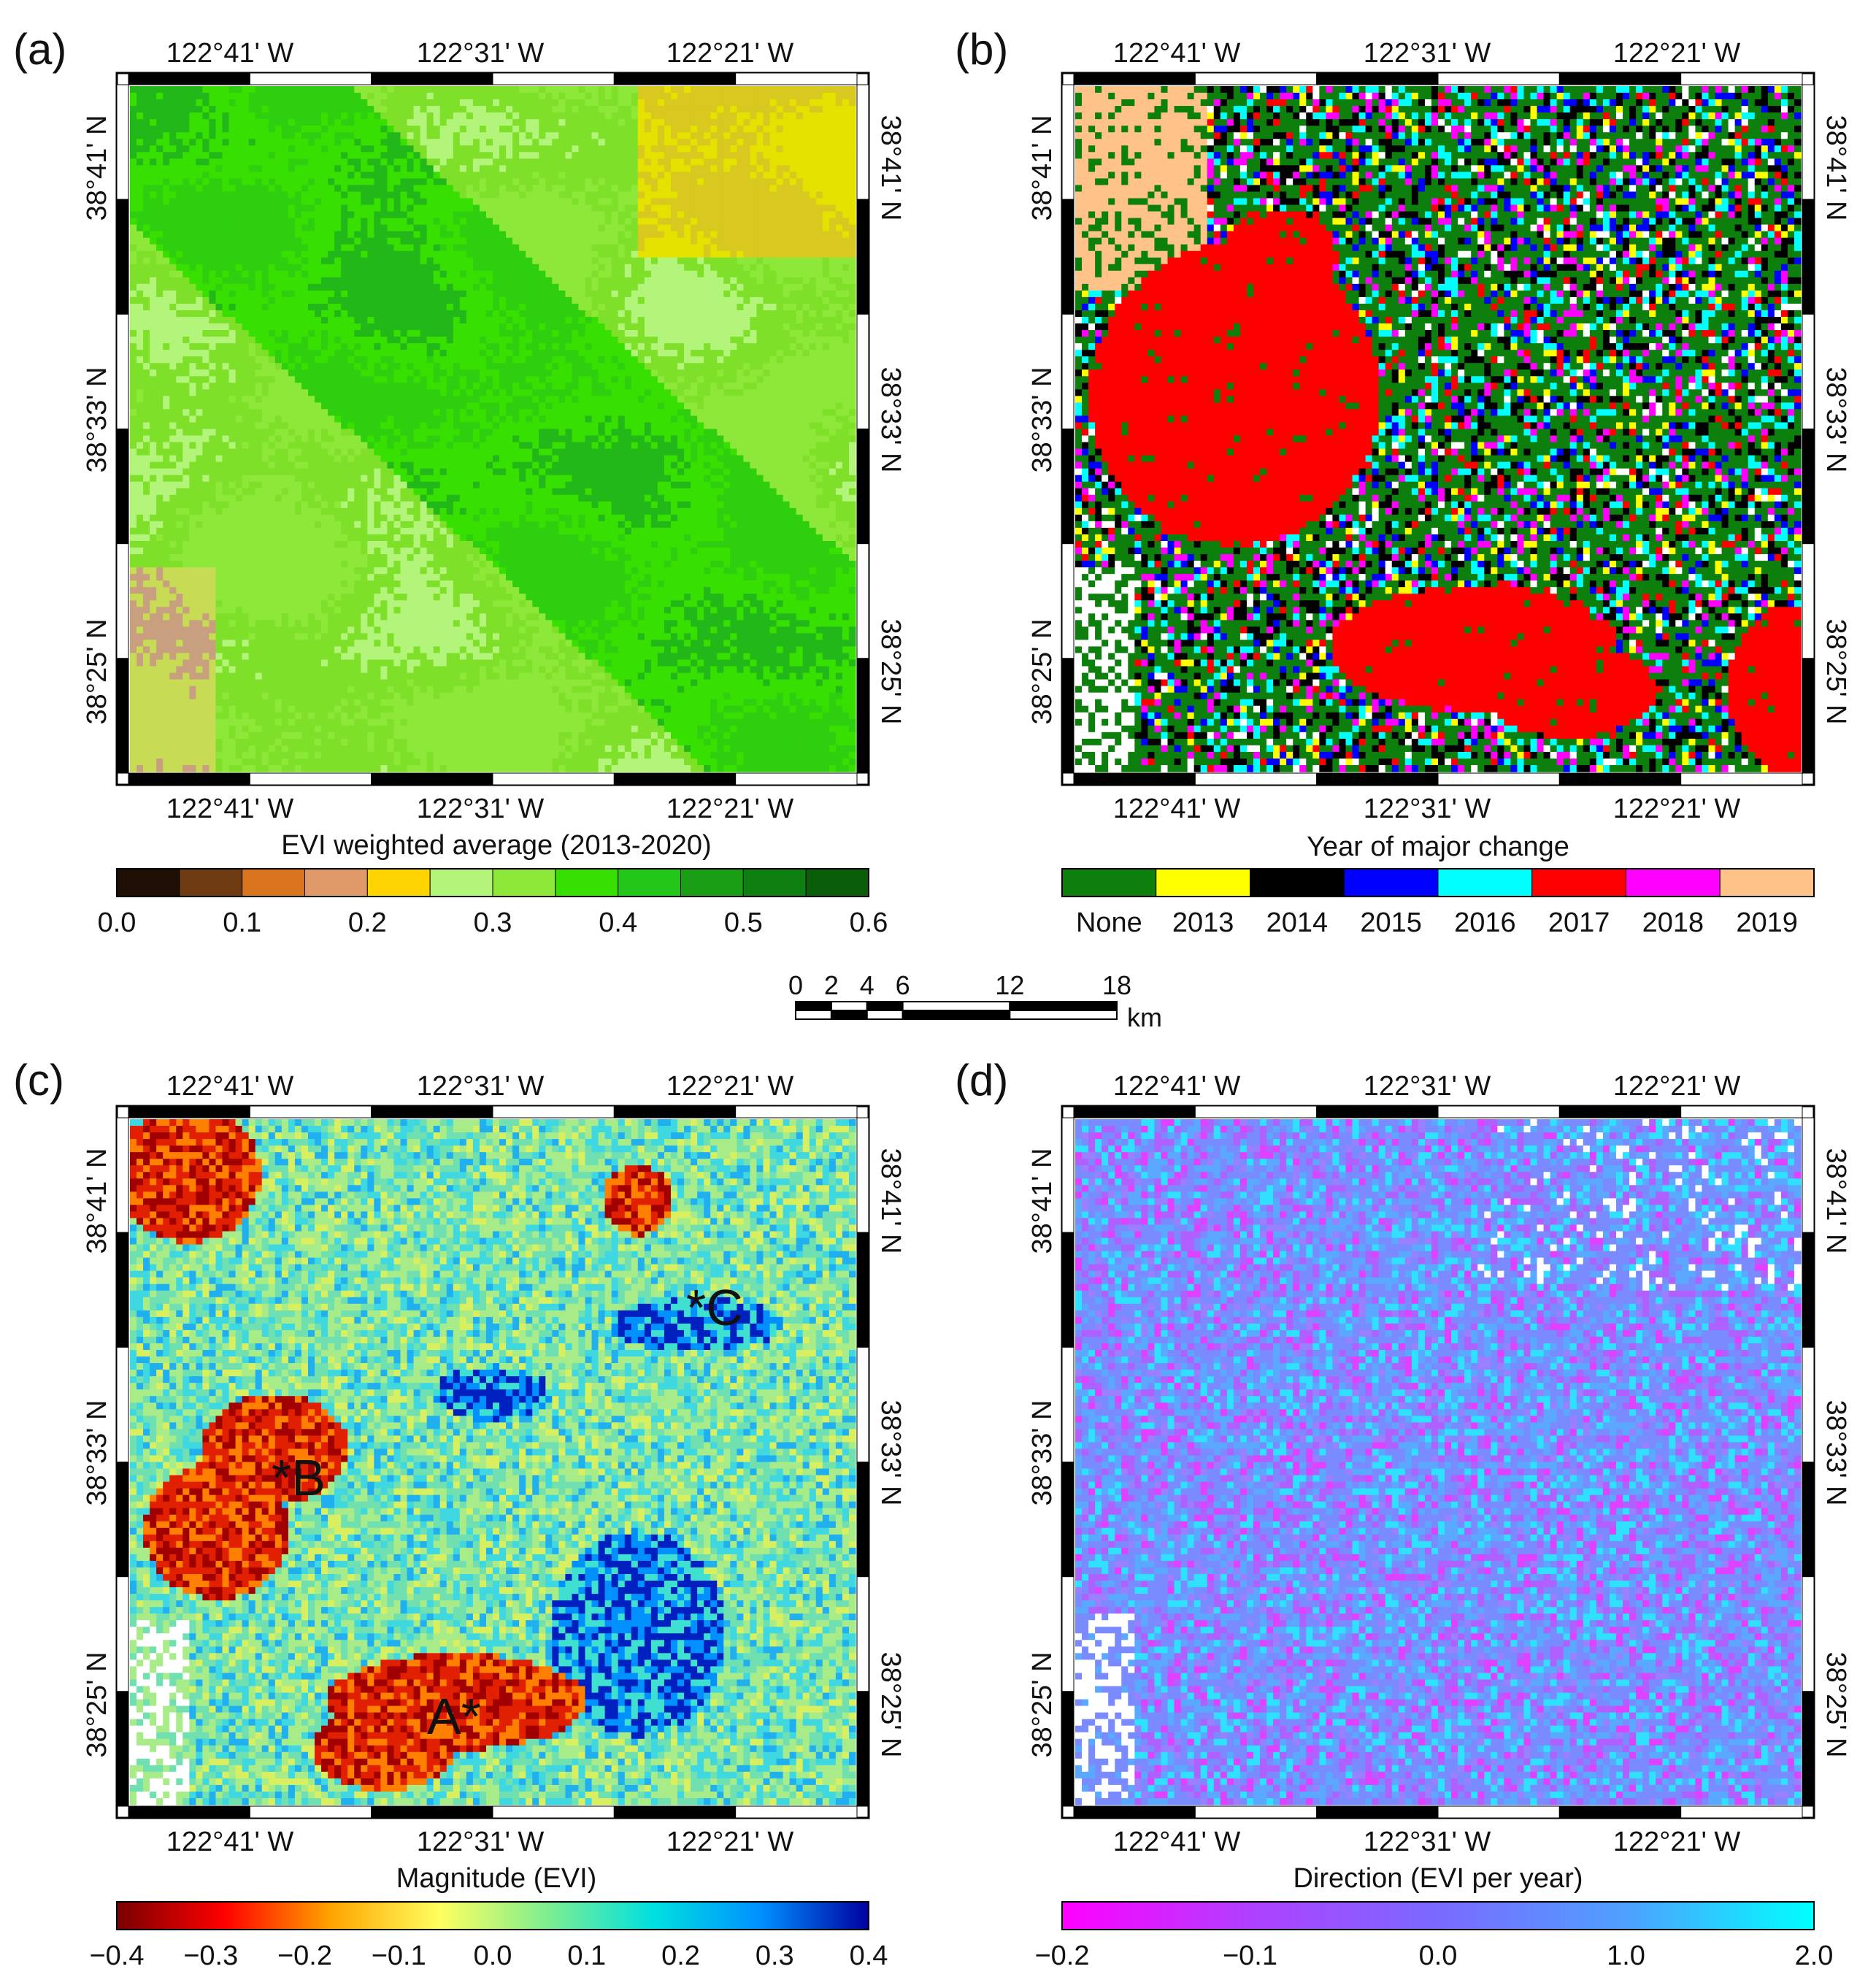  I want to click on evi-map, so click(493, 429).